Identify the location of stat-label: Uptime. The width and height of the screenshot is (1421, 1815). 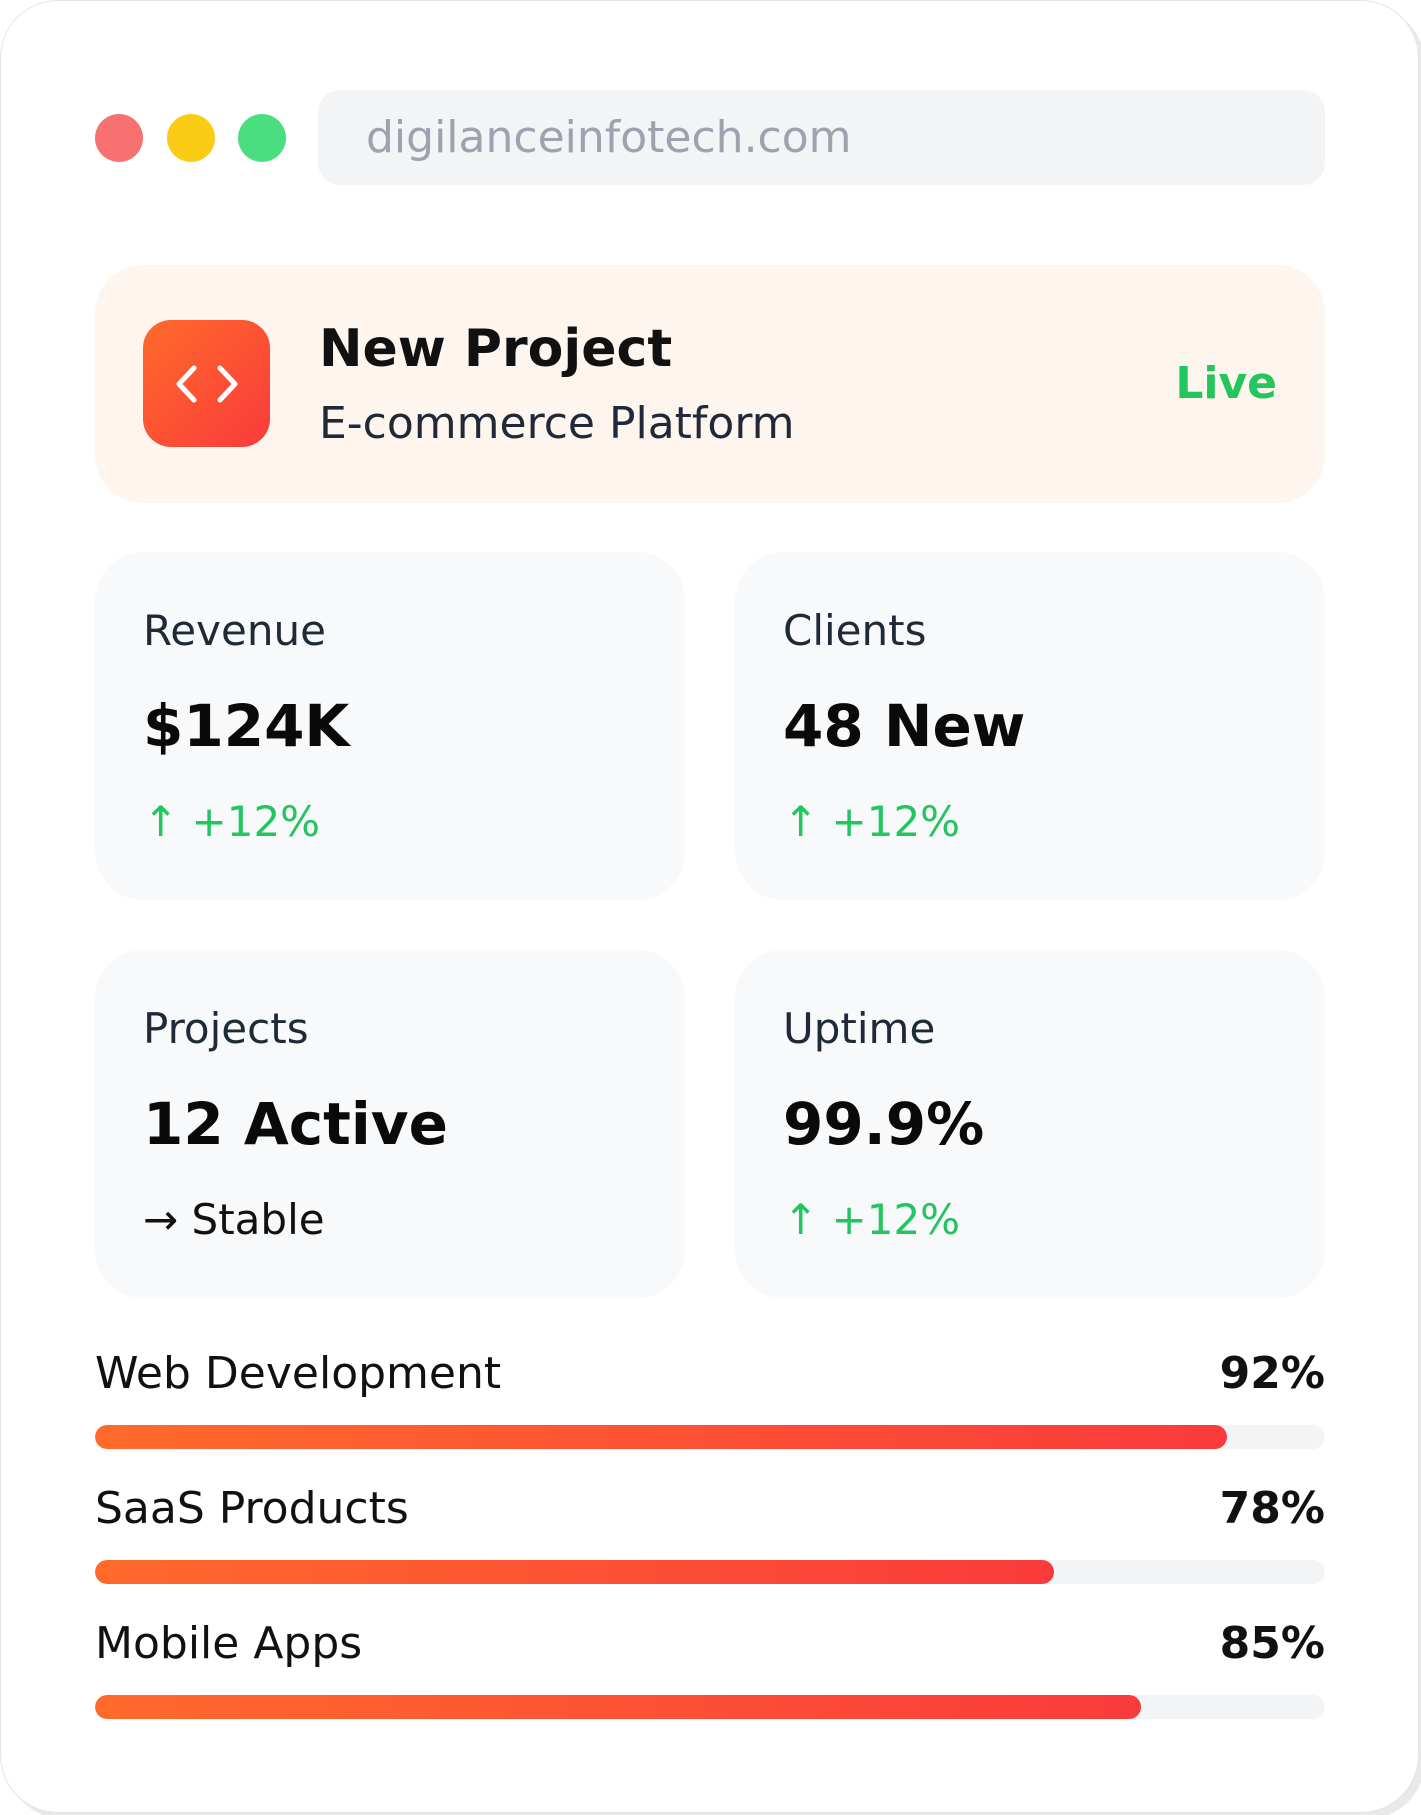
(859, 1028).